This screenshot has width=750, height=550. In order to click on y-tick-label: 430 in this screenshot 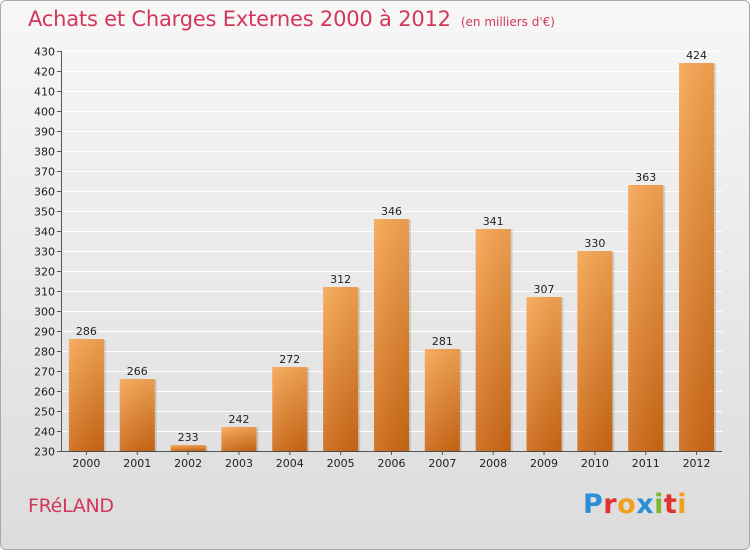, I will do `click(44, 52)`.